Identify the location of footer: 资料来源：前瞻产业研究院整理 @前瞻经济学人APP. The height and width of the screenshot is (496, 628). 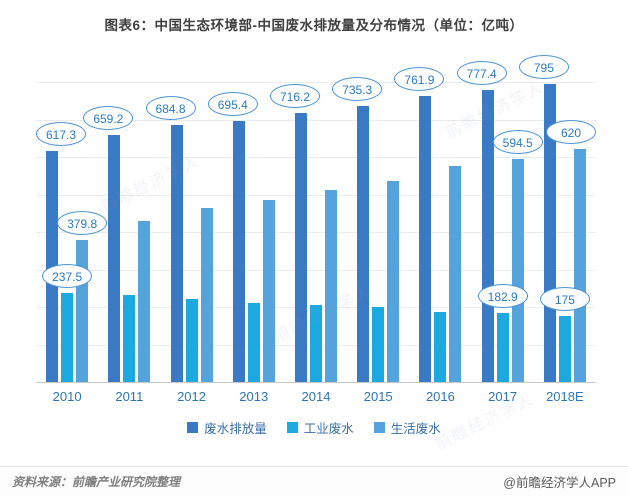
(314, 481).